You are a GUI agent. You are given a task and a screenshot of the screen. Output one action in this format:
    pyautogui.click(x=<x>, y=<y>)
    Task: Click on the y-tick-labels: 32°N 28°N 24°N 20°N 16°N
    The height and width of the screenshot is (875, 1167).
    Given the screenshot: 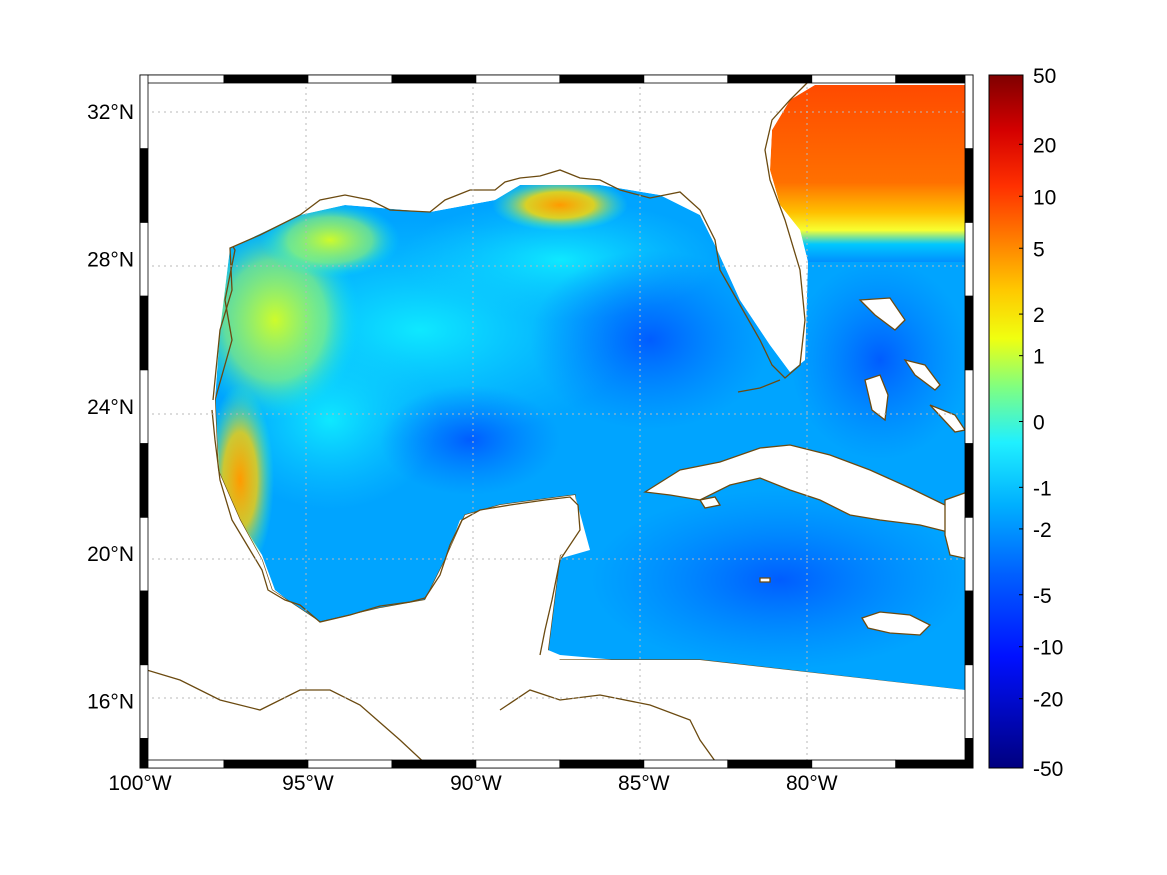 What is the action you would take?
    pyautogui.click(x=110, y=407)
    